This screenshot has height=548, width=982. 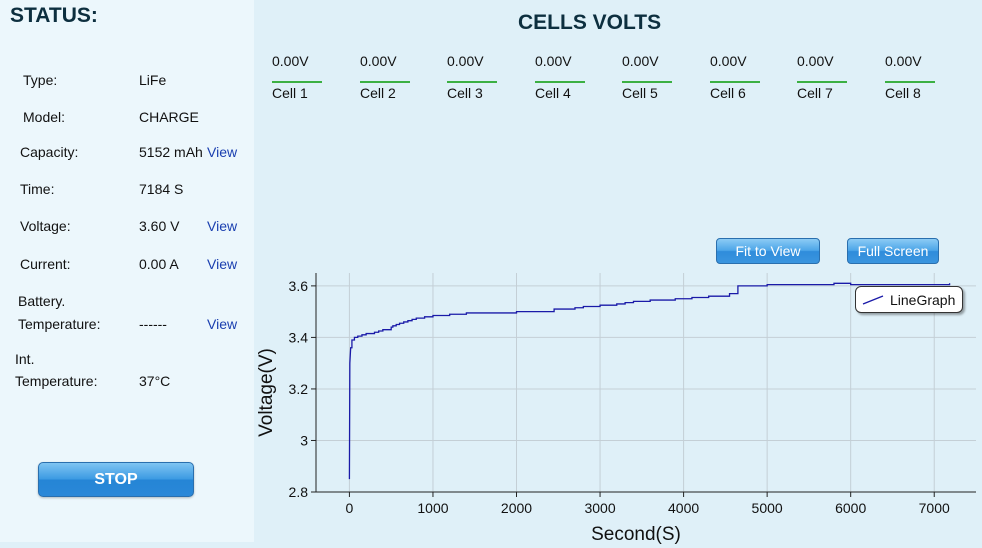 What do you see at coordinates (54, 15) in the screenshot?
I see `status-title: STATUS:` at bounding box center [54, 15].